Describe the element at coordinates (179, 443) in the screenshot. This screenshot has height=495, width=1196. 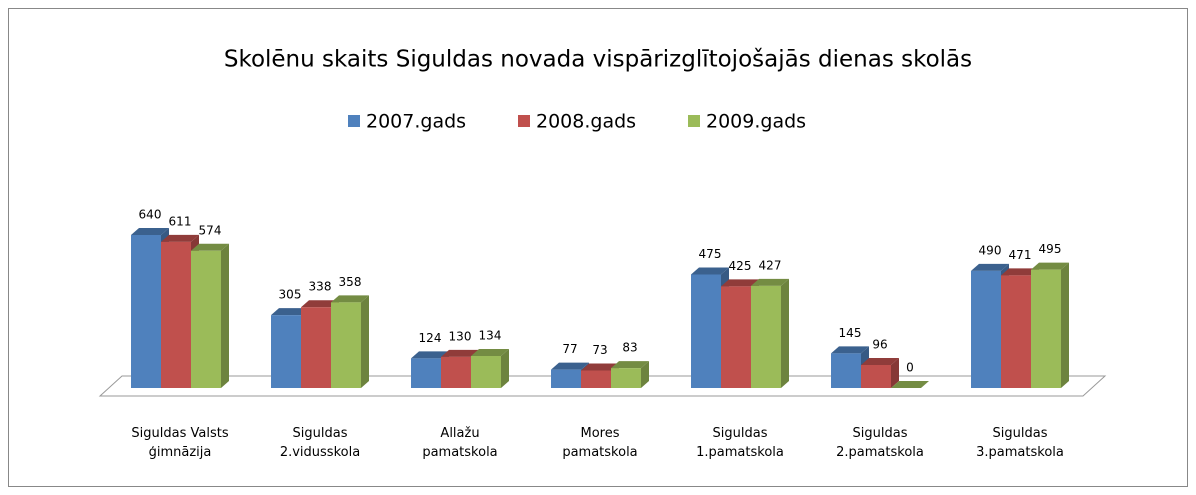
I see `x-tick-label: Siguldas Valsts ģimnāzija` at that location.